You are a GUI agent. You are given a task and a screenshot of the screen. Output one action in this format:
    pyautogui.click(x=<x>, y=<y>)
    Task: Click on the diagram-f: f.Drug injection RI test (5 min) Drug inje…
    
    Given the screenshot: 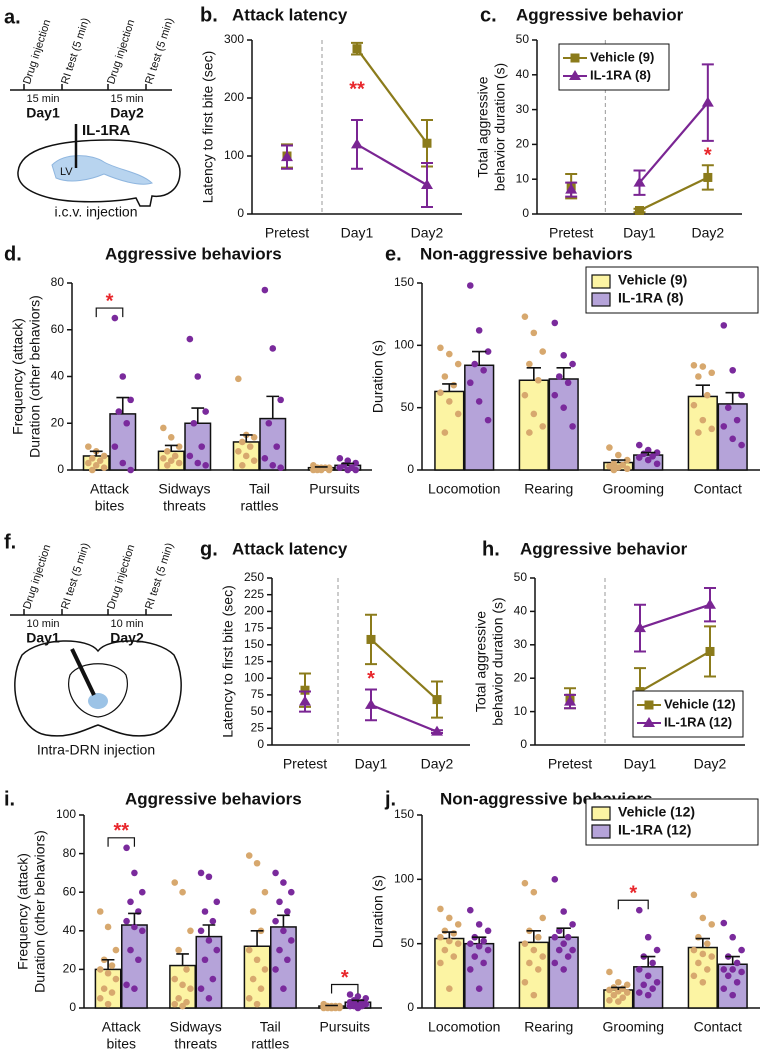 What is the action you would take?
    pyautogui.click(x=93, y=644)
    